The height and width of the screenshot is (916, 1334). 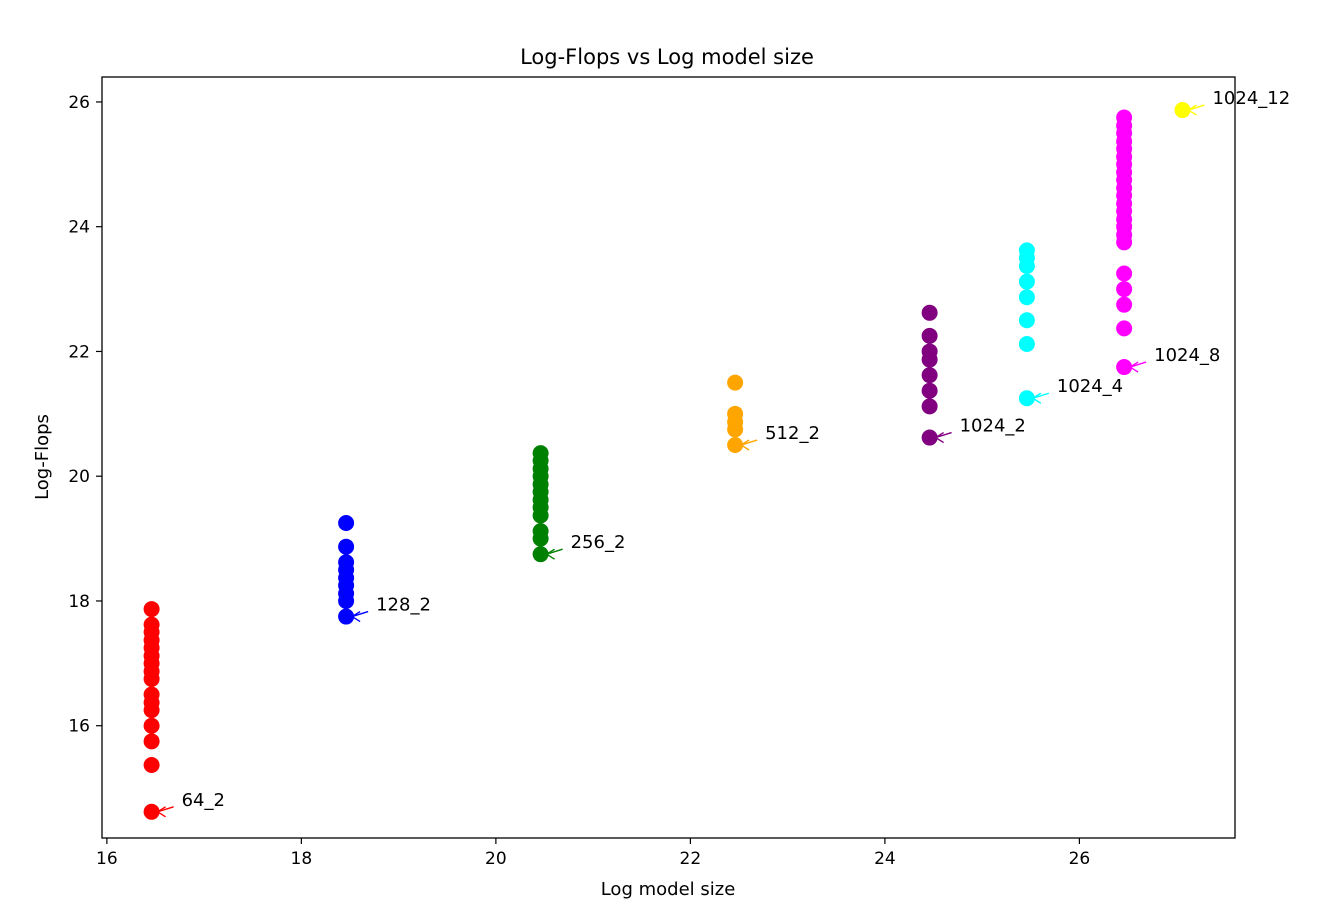 What do you see at coordinates (79, 602) in the screenshot?
I see `y-tick-label: 18` at bounding box center [79, 602].